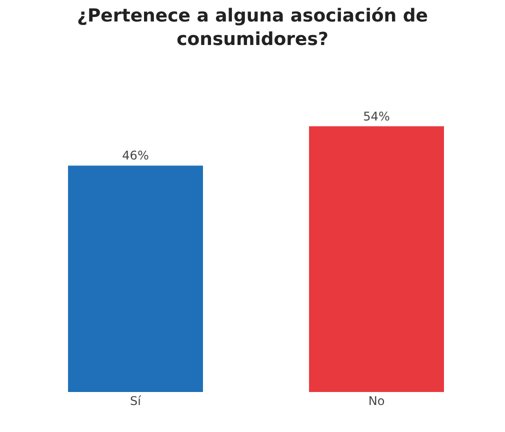 This screenshot has height=432, width=505. What do you see at coordinates (135, 155) in the screenshot?
I see `data-label: 46%` at bounding box center [135, 155].